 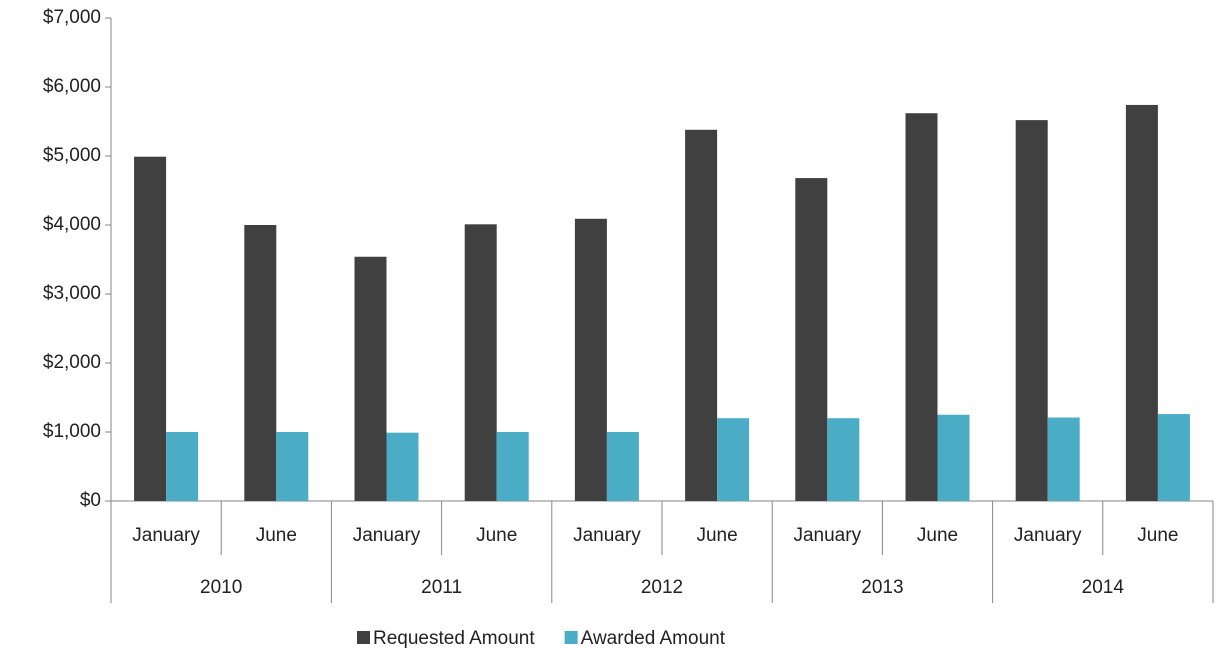 What do you see at coordinates (72, 155) in the screenshot?
I see `y-tick-label: $5,000` at bounding box center [72, 155].